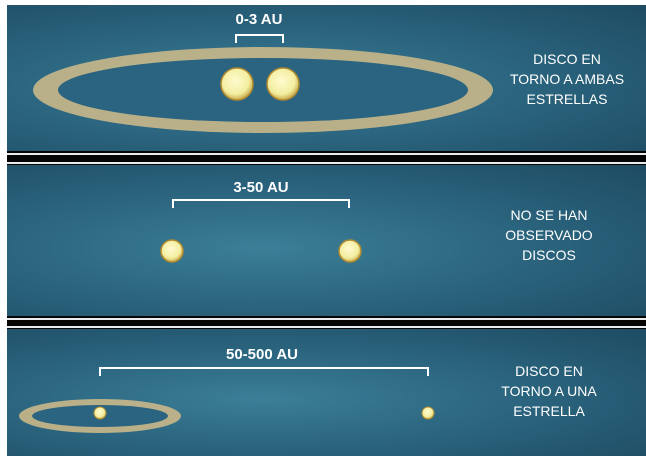 The image size is (646, 463). What do you see at coordinates (549, 391) in the screenshot?
I see `panel-description: DISCO EN TORNO A UNA ESTRELLA` at bounding box center [549, 391].